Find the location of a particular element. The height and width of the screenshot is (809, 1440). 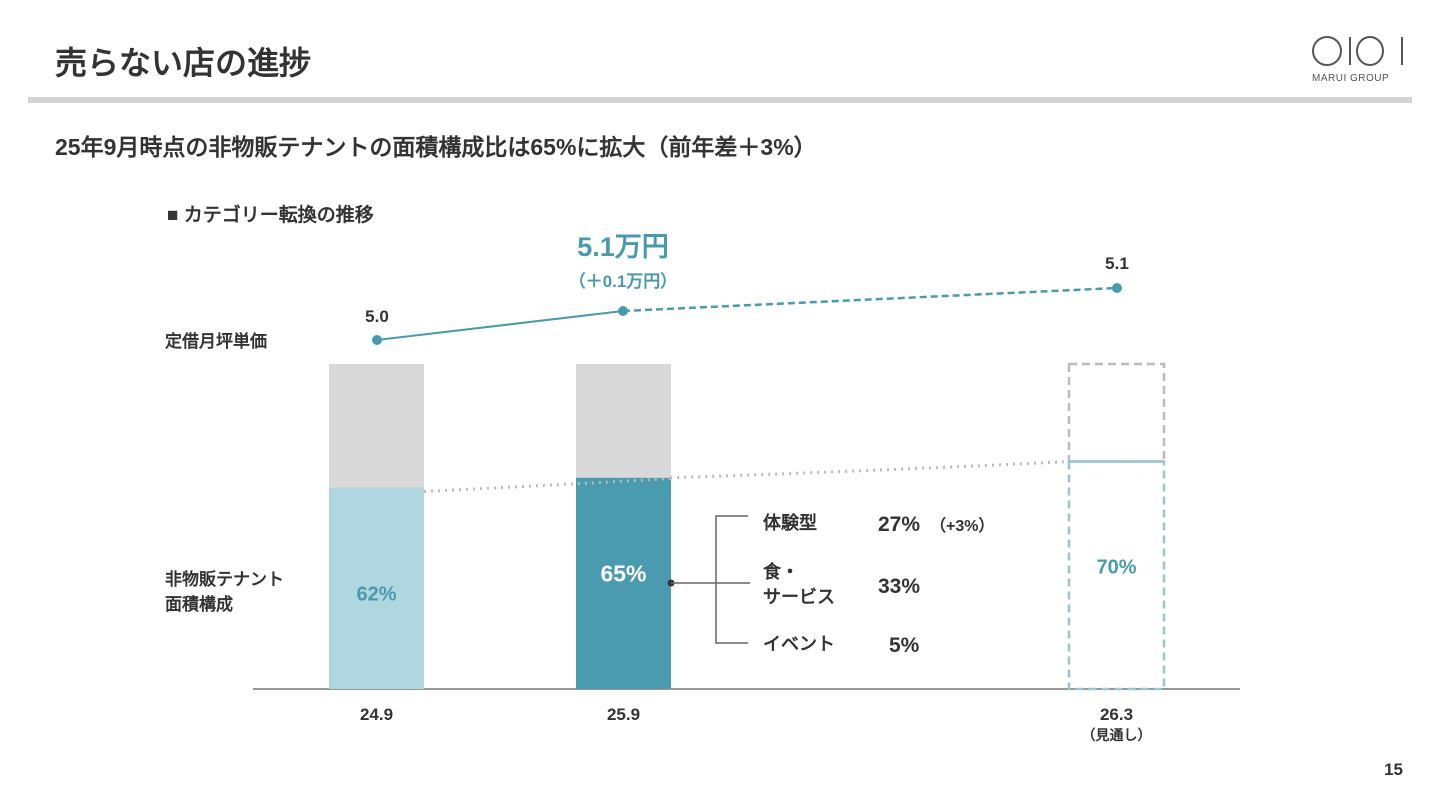

breakdown-value: 5% is located at coordinates (904, 645).